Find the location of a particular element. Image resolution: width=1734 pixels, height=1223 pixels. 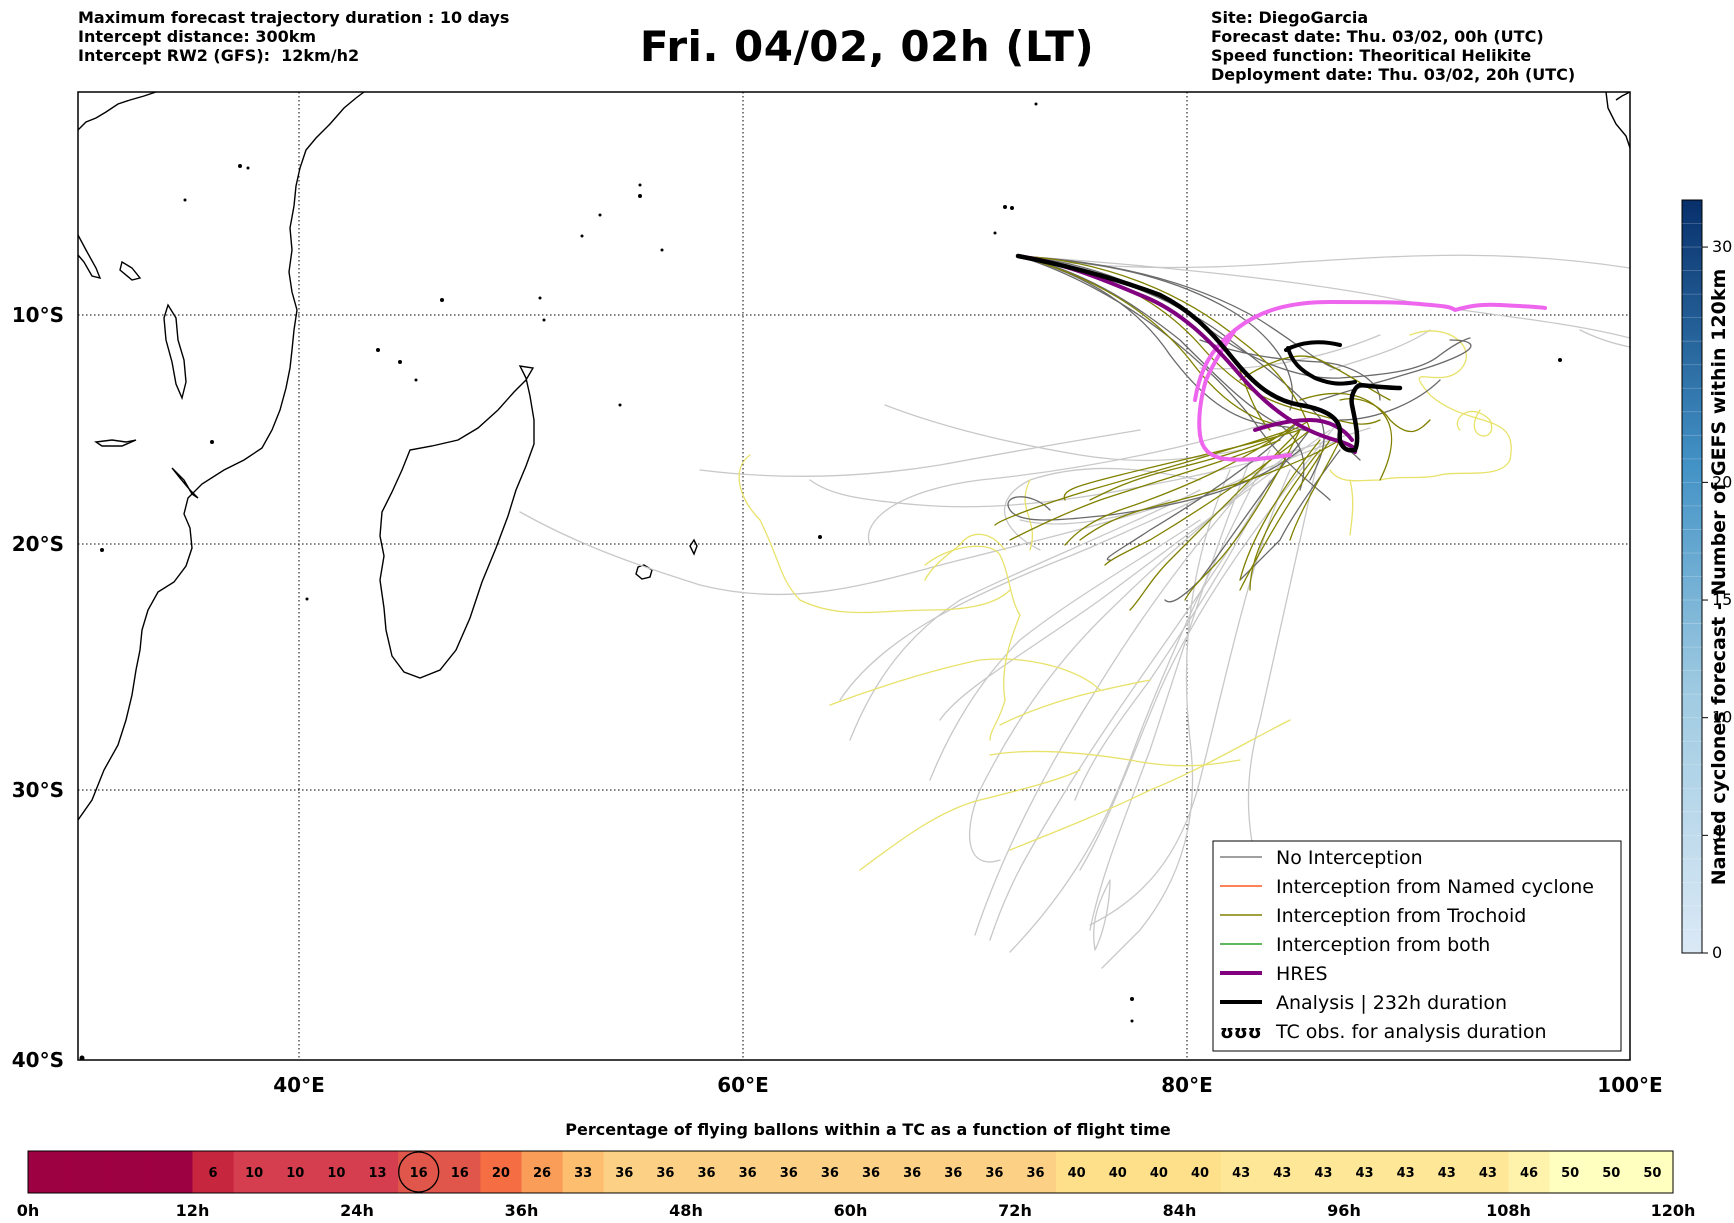

legend-label: Interception from Trochoid is located at coordinates (1401, 916).